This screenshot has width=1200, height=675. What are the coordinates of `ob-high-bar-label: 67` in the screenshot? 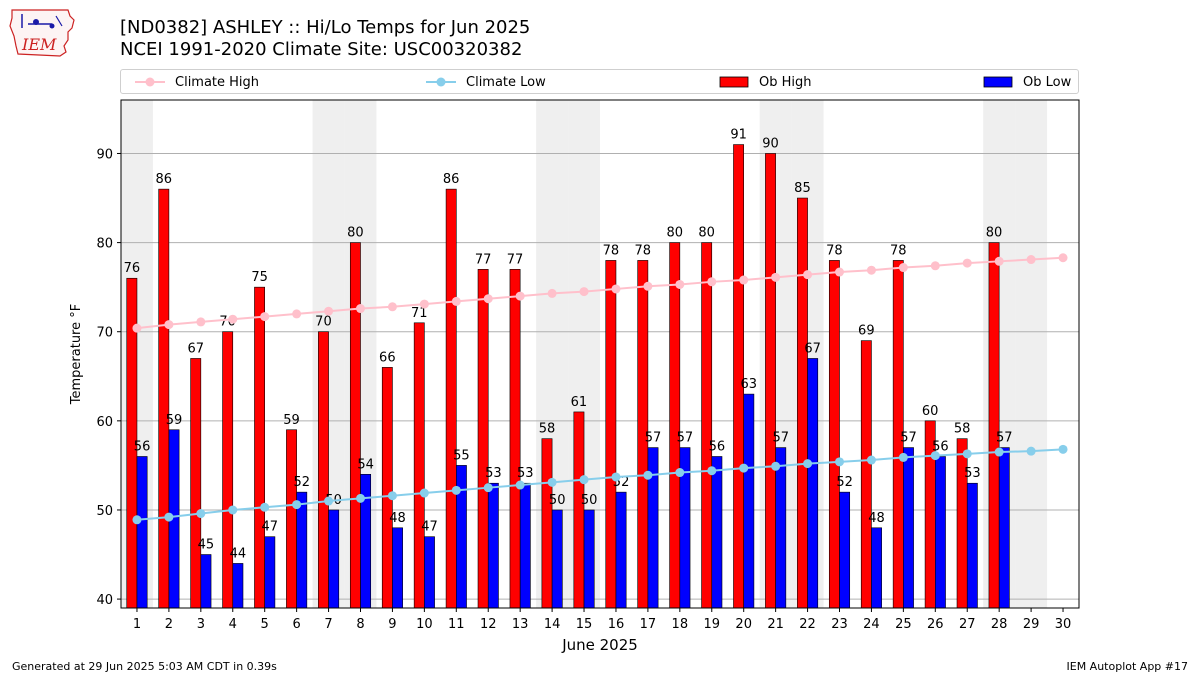 It's located at (195, 348).